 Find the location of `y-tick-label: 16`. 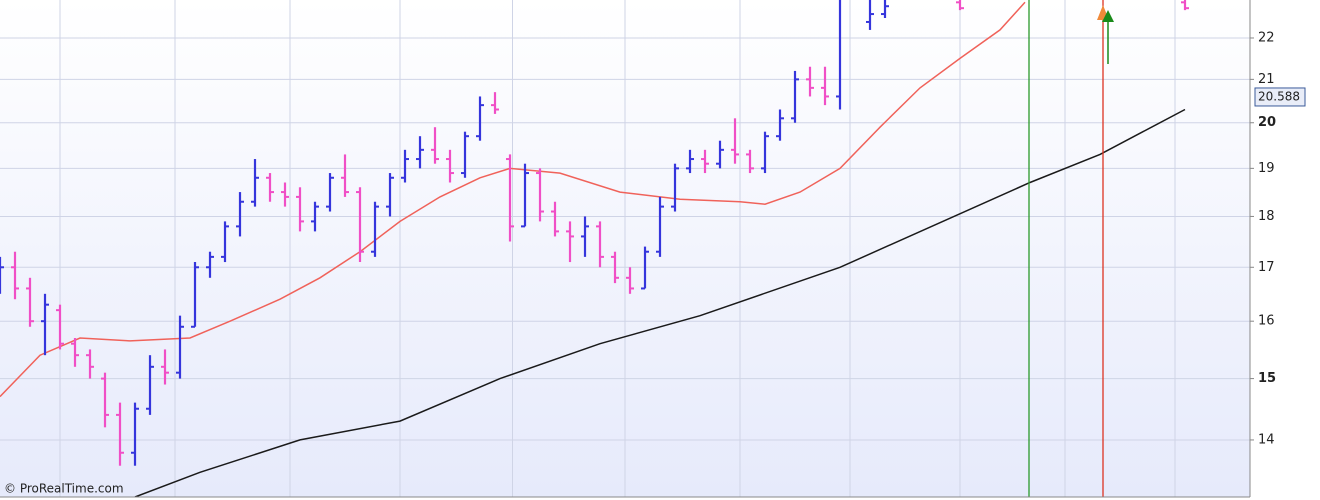

y-tick-label: 16 is located at coordinates (1266, 321).